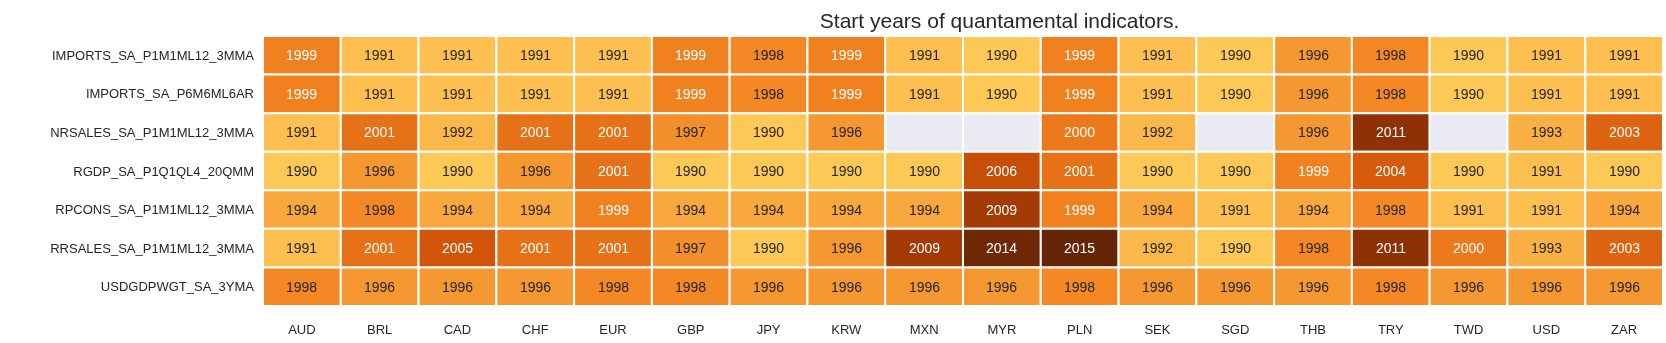 This screenshot has width=1666, height=343. Describe the element at coordinates (169, 94) in the screenshot. I see `y-tick-label: IMPORTS_SA_P6M6ML6AR` at that location.